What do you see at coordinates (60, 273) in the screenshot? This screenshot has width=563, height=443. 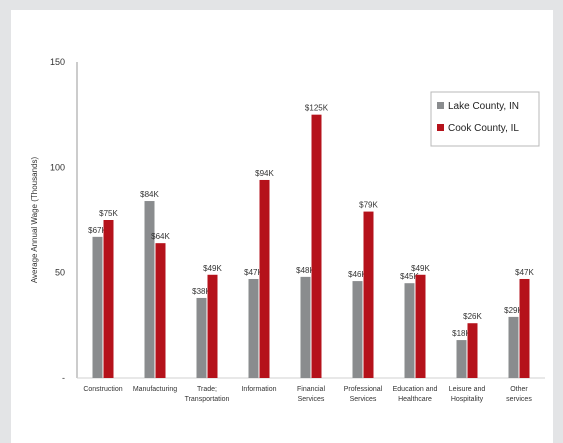 I see `y-tick-label: 50` at bounding box center [60, 273].